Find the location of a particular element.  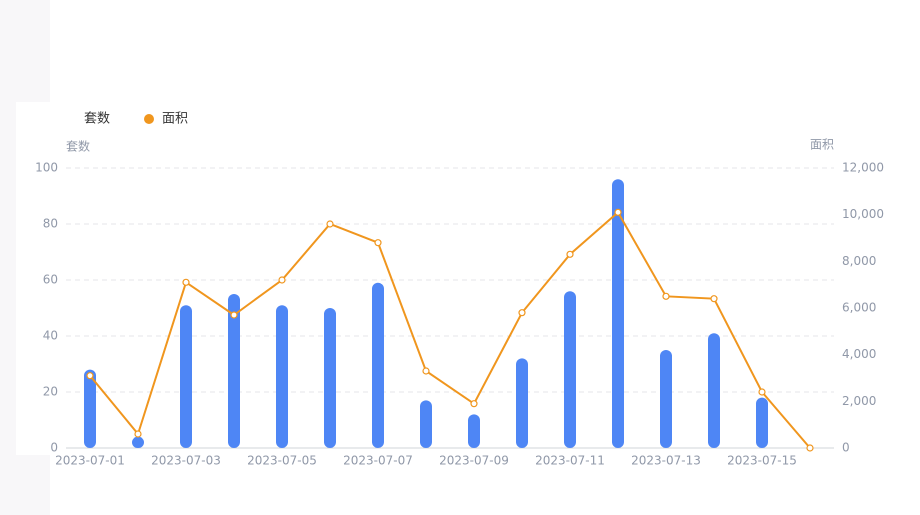

y-tick-label: 80 is located at coordinates (50, 224).